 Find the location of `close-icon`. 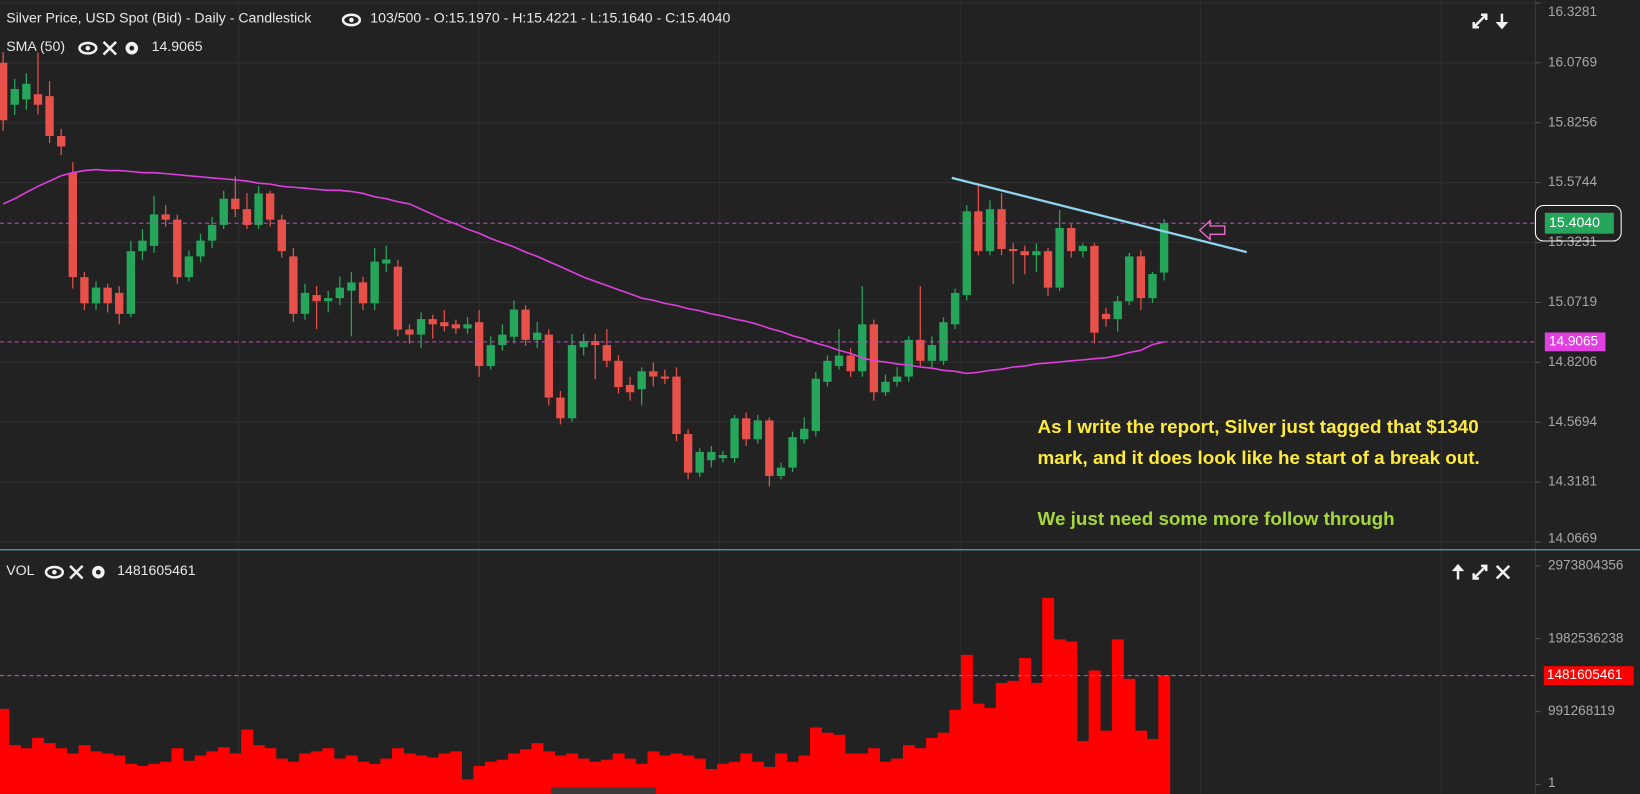

close-icon is located at coordinates (1503, 572).